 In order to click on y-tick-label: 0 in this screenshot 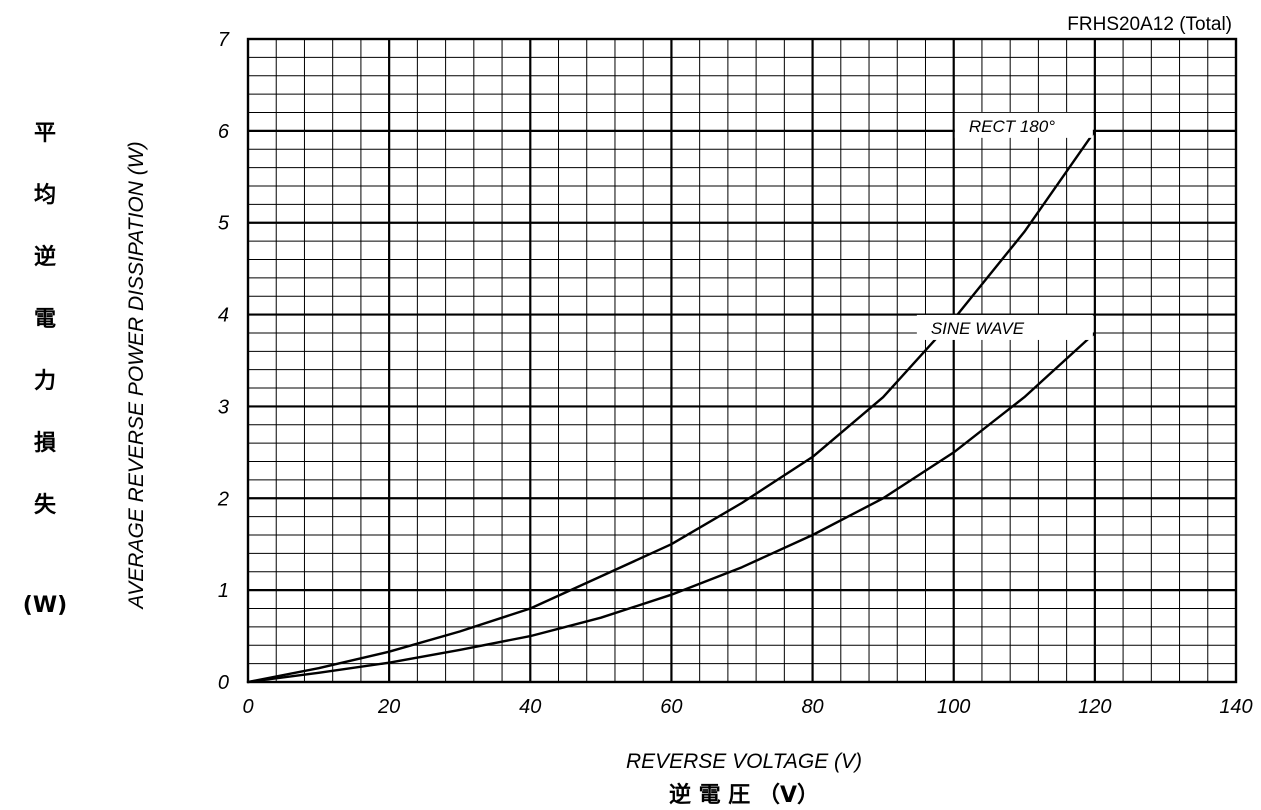, I will do `click(223, 683)`.